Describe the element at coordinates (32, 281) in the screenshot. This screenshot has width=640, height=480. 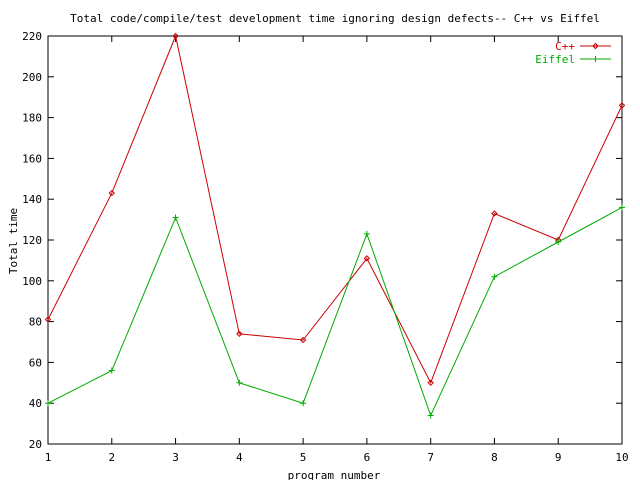
I see `y-tick-label: 100` at that location.